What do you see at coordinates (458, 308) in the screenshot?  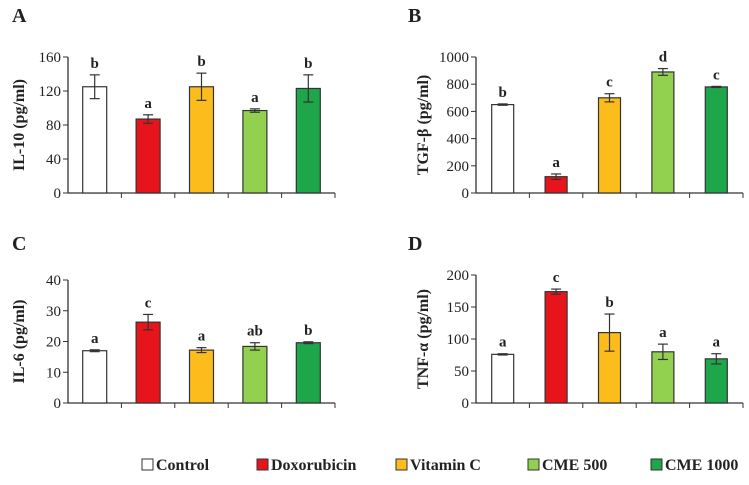 I see `y-tick-label: 150` at bounding box center [458, 308].